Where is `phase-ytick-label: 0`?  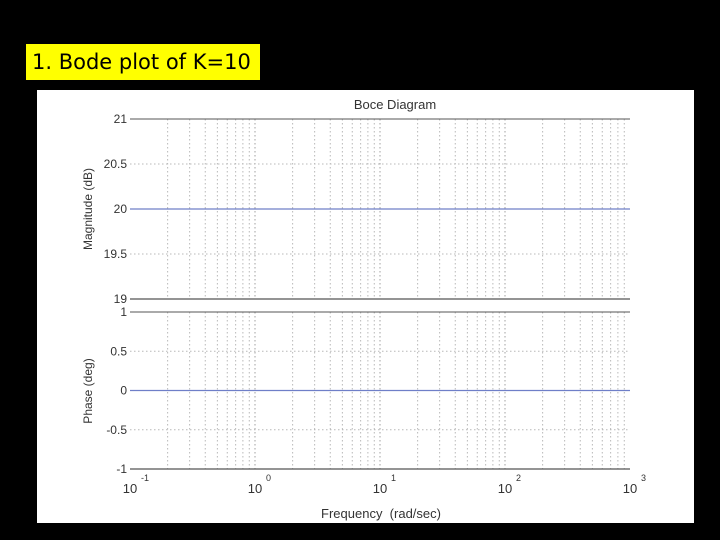 phase-ytick-label: 0 is located at coordinates (123, 391).